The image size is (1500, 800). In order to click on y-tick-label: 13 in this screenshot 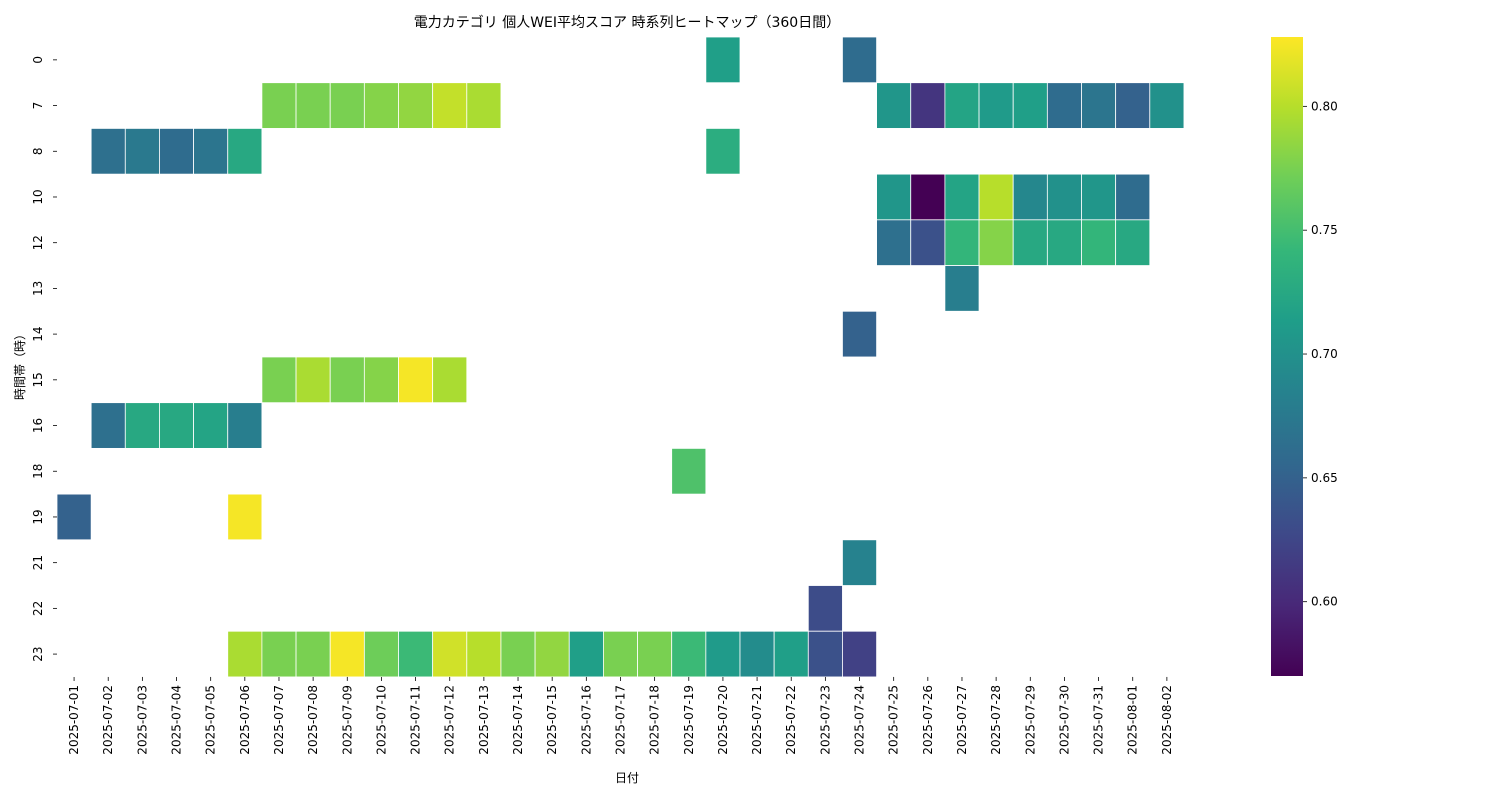, I will do `click(38, 288)`.